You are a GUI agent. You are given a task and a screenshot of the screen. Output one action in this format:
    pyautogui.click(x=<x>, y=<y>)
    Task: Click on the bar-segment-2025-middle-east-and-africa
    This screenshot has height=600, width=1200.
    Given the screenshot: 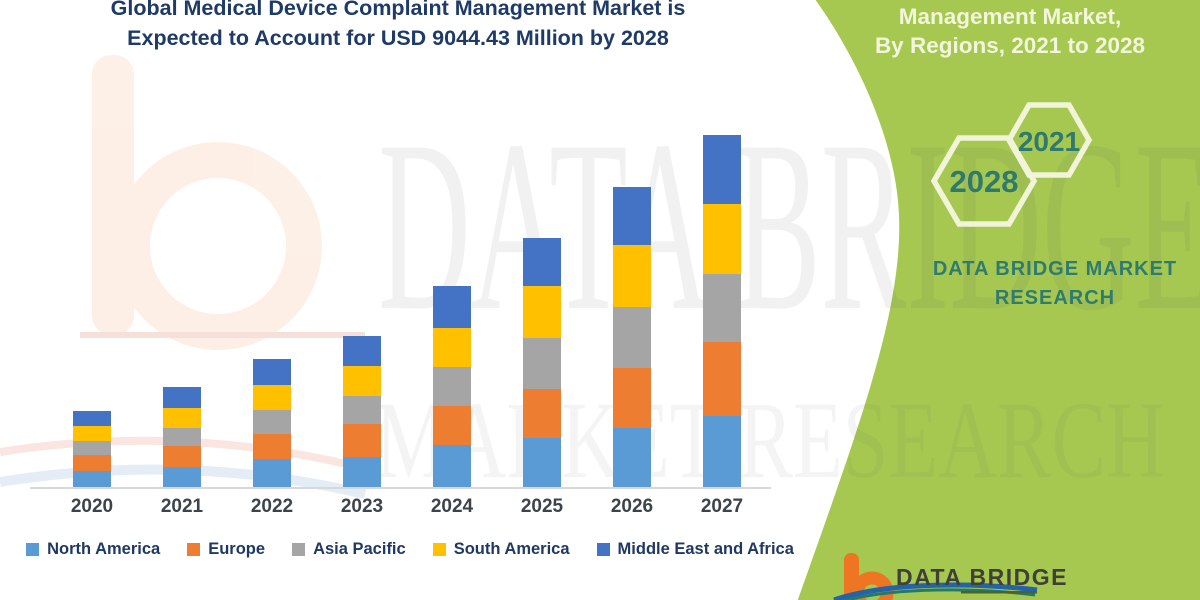 What is the action you would take?
    pyautogui.click(x=542, y=262)
    